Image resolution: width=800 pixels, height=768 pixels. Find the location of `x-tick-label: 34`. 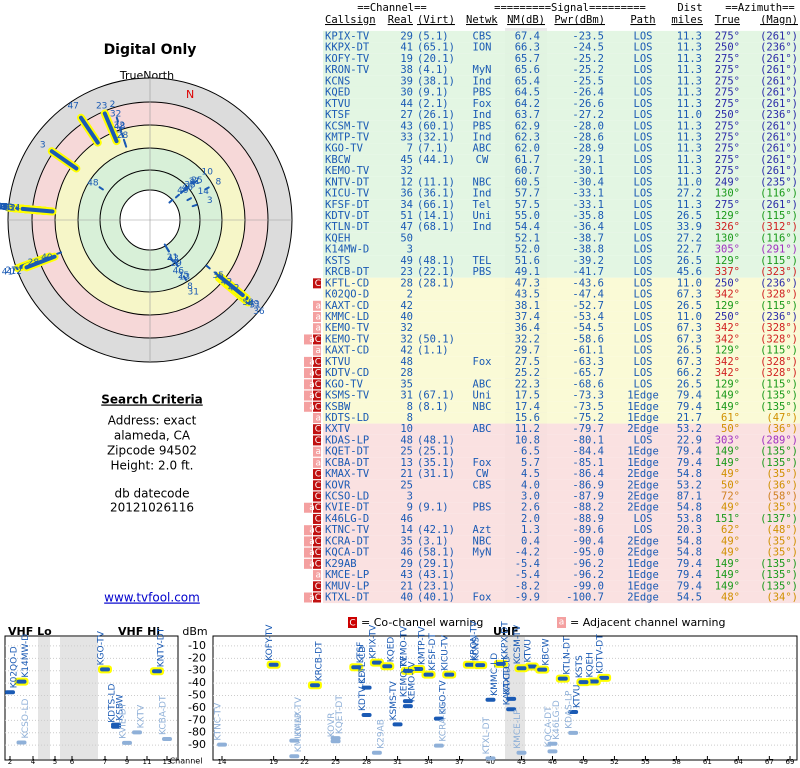

x-tick-label: 34 is located at coordinates (428, 762).